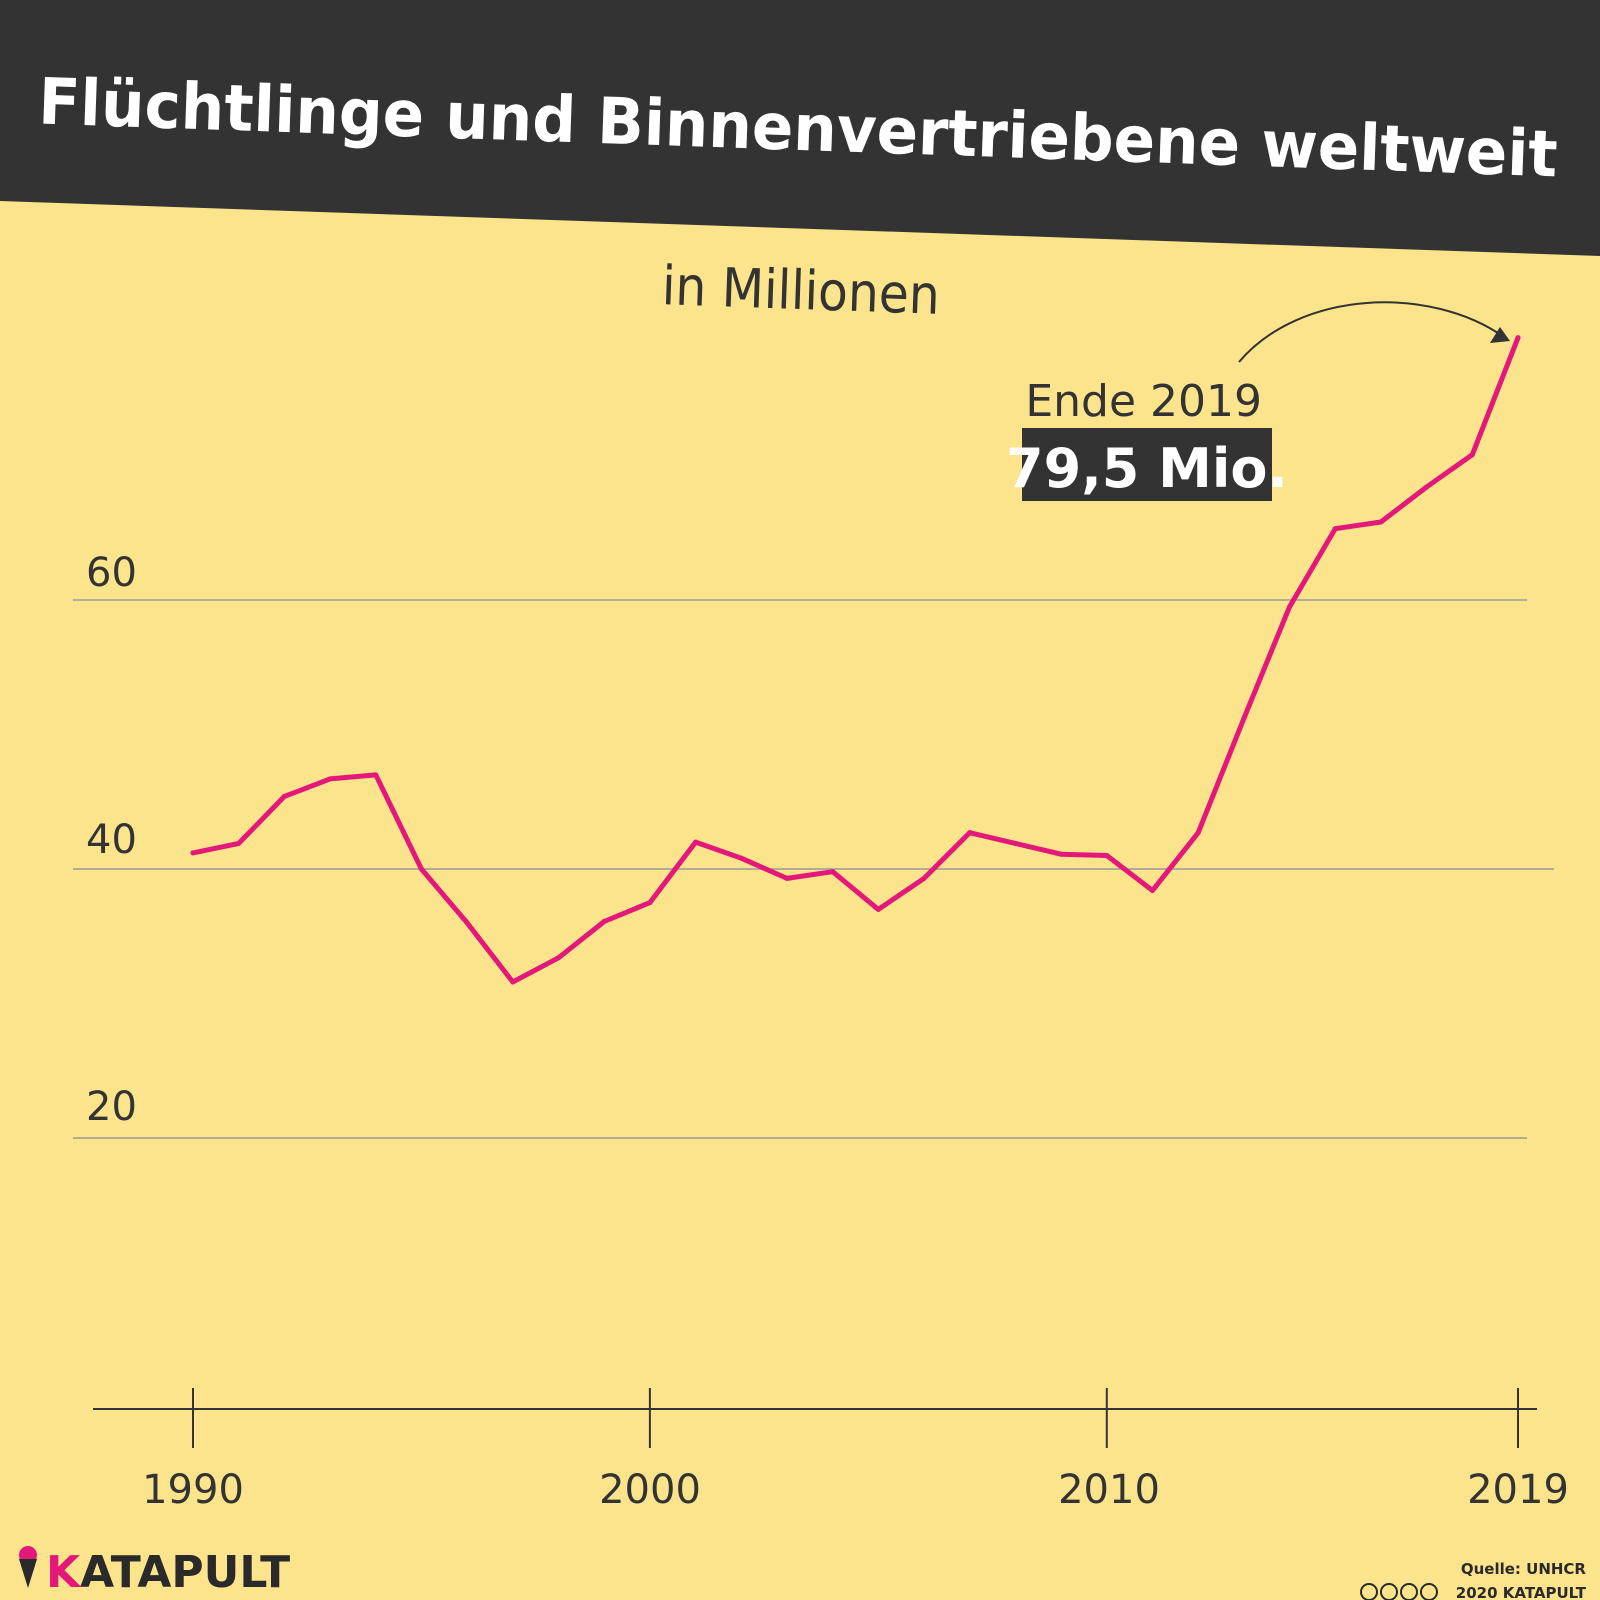 This screenshot has width=1600, height=1600. What do you see at coordinates (111, 1107) in the screenshot?
I see `y-tick-label-20: 20` at bounding box center [111, 1107].